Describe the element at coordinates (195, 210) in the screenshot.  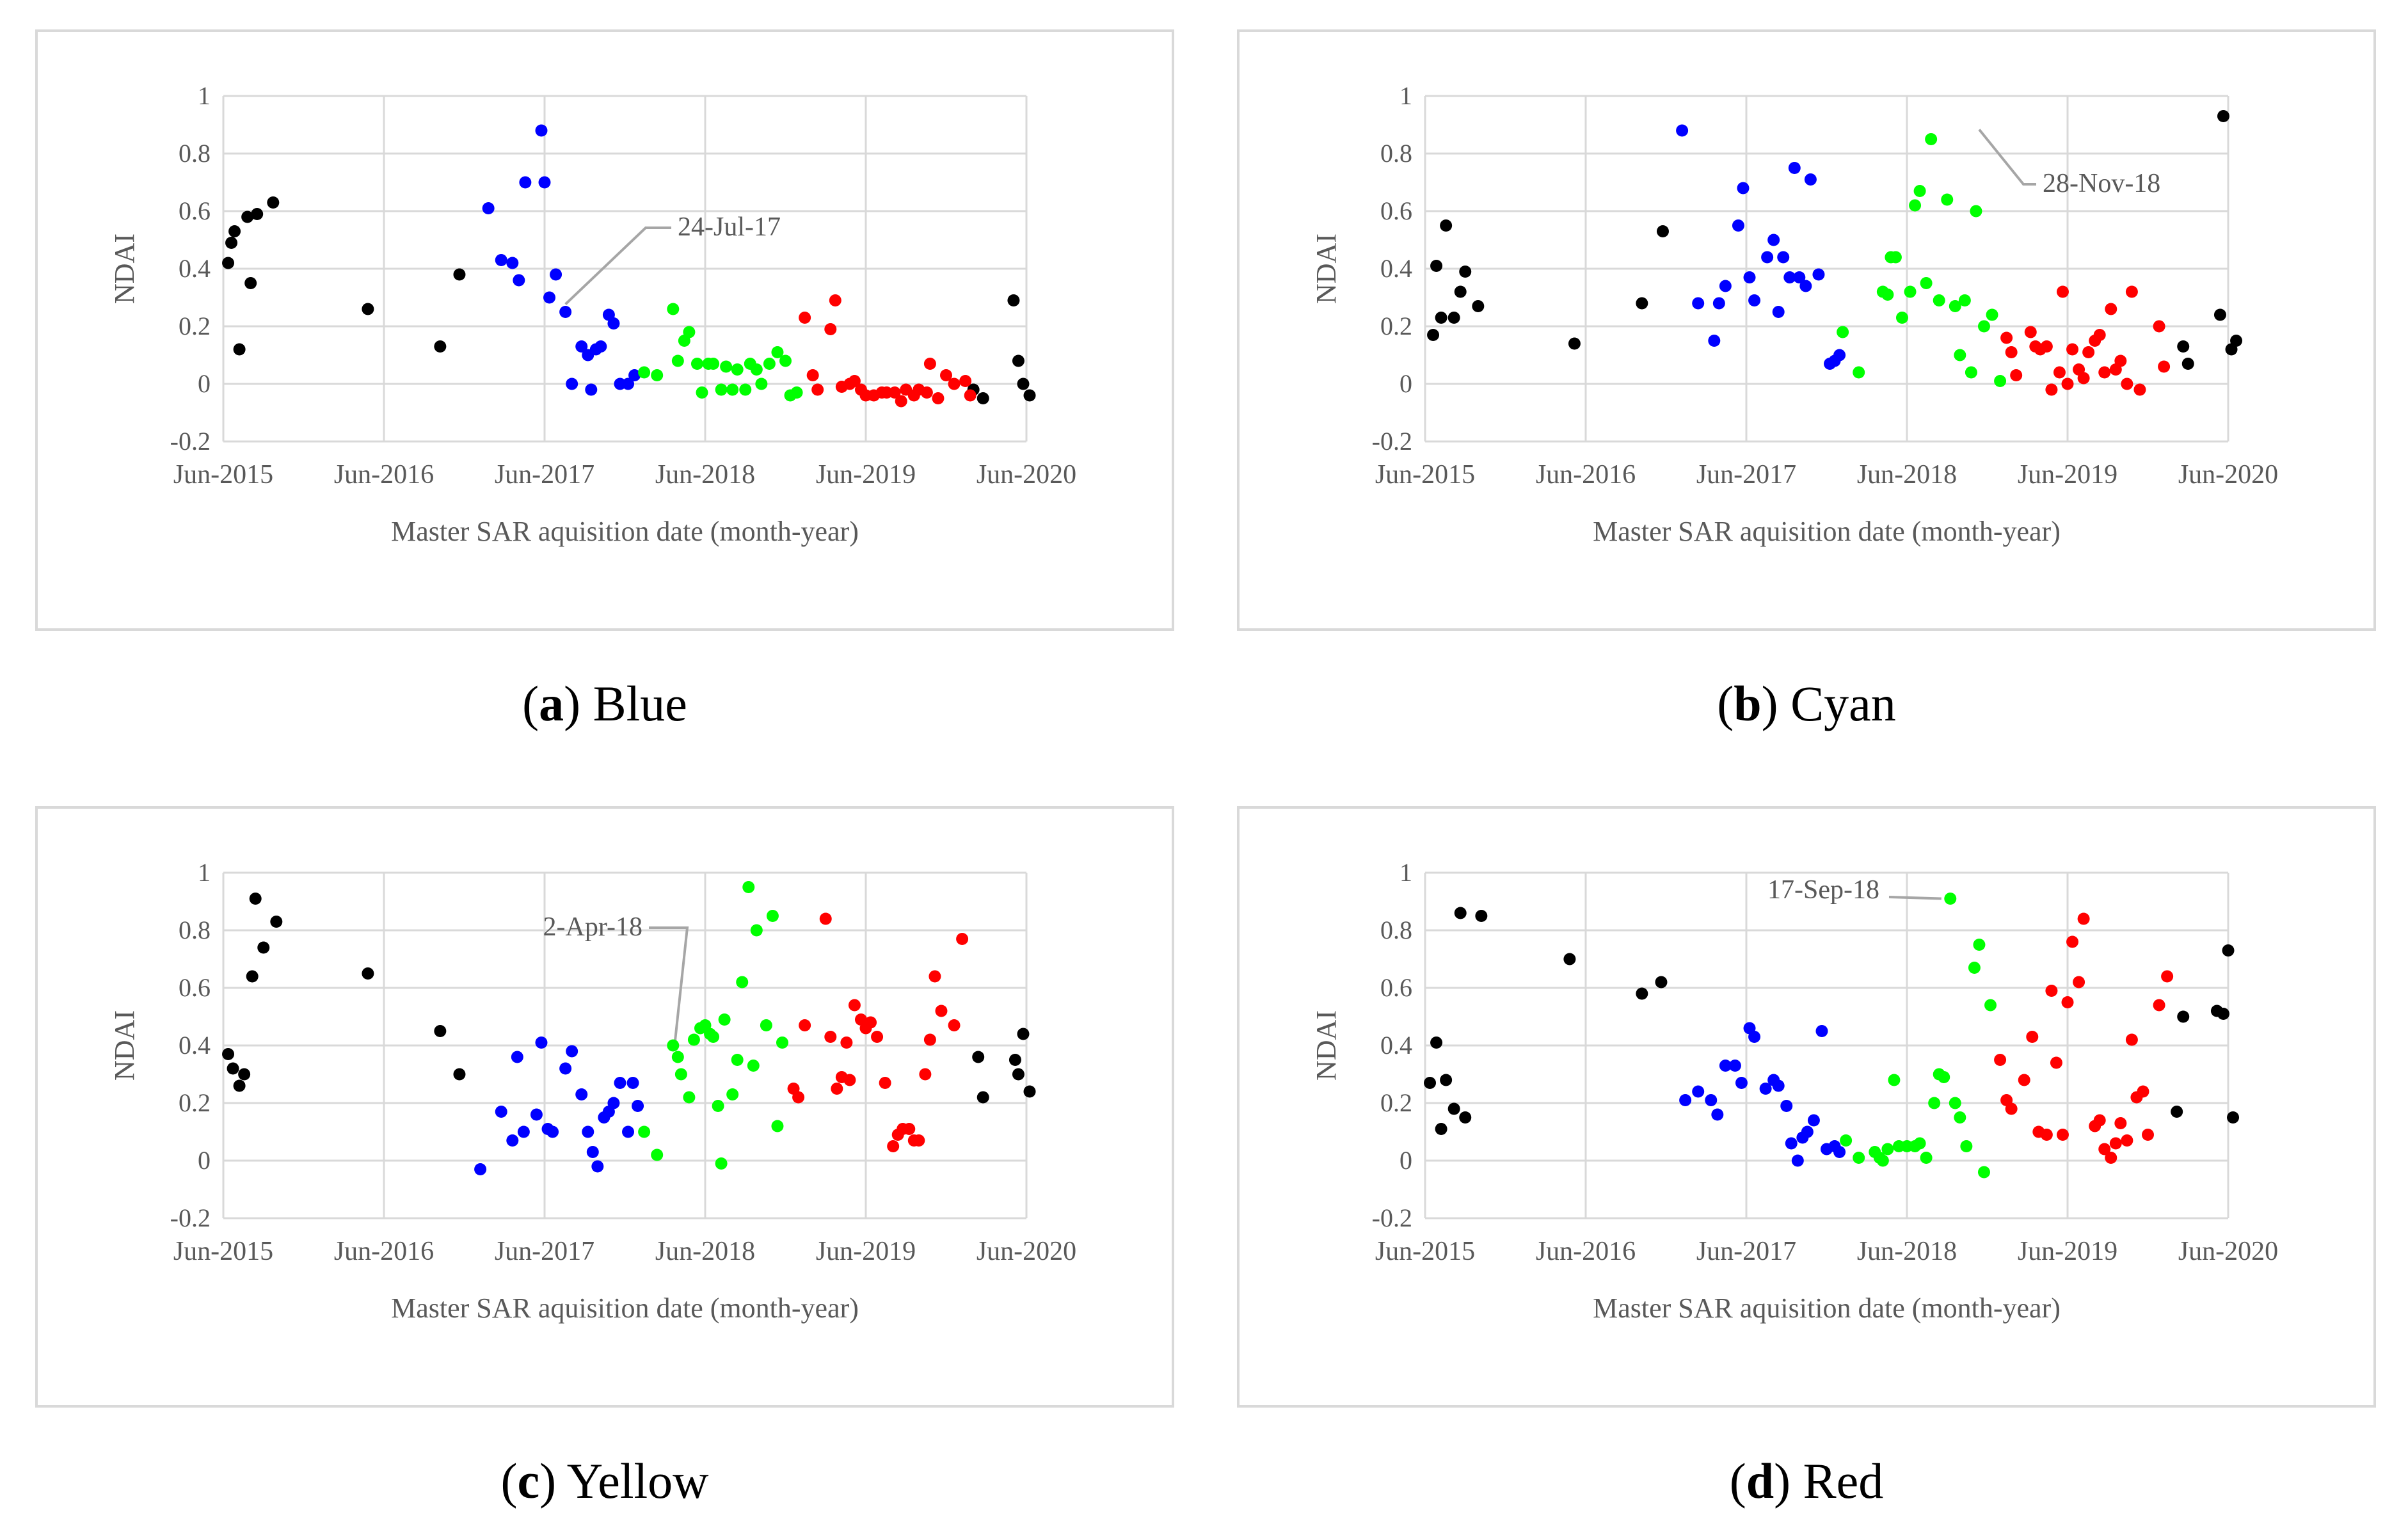
I see `y-tick-label: 0.6` at that location.